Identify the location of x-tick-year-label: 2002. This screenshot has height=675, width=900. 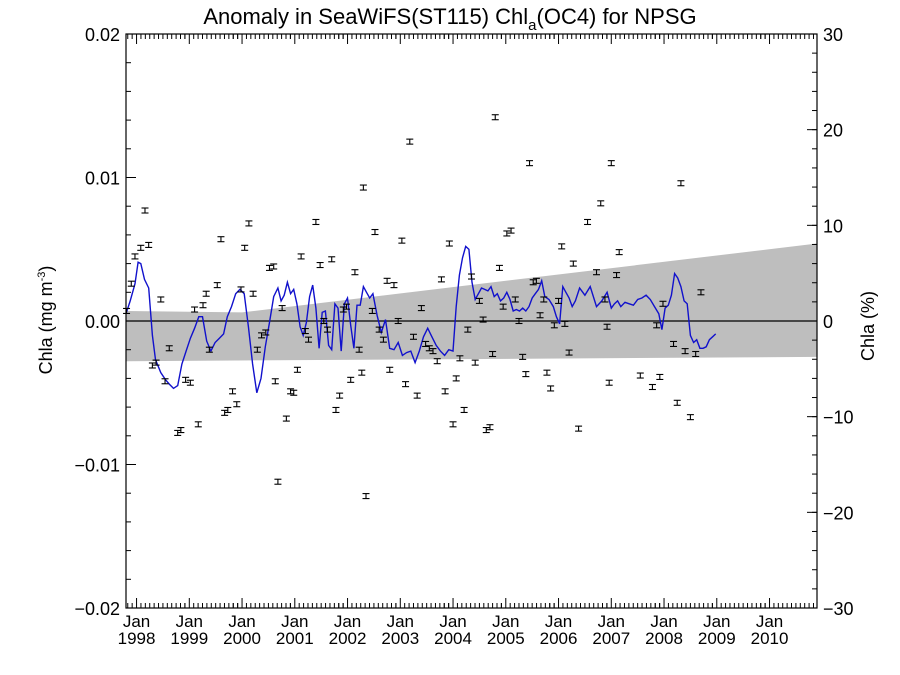
(348, 638).